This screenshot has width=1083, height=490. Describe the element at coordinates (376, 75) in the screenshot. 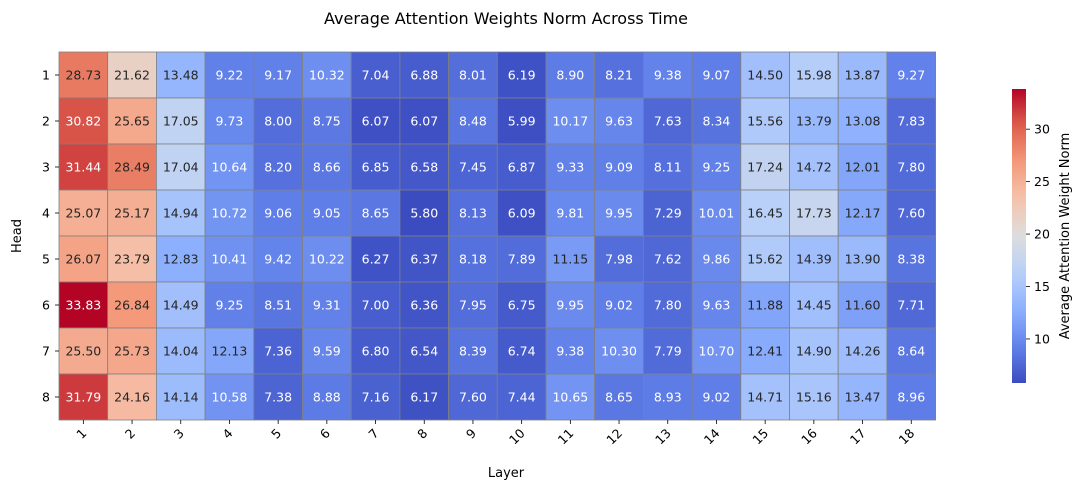

I see `cell-value-label: 7.04` at that location.